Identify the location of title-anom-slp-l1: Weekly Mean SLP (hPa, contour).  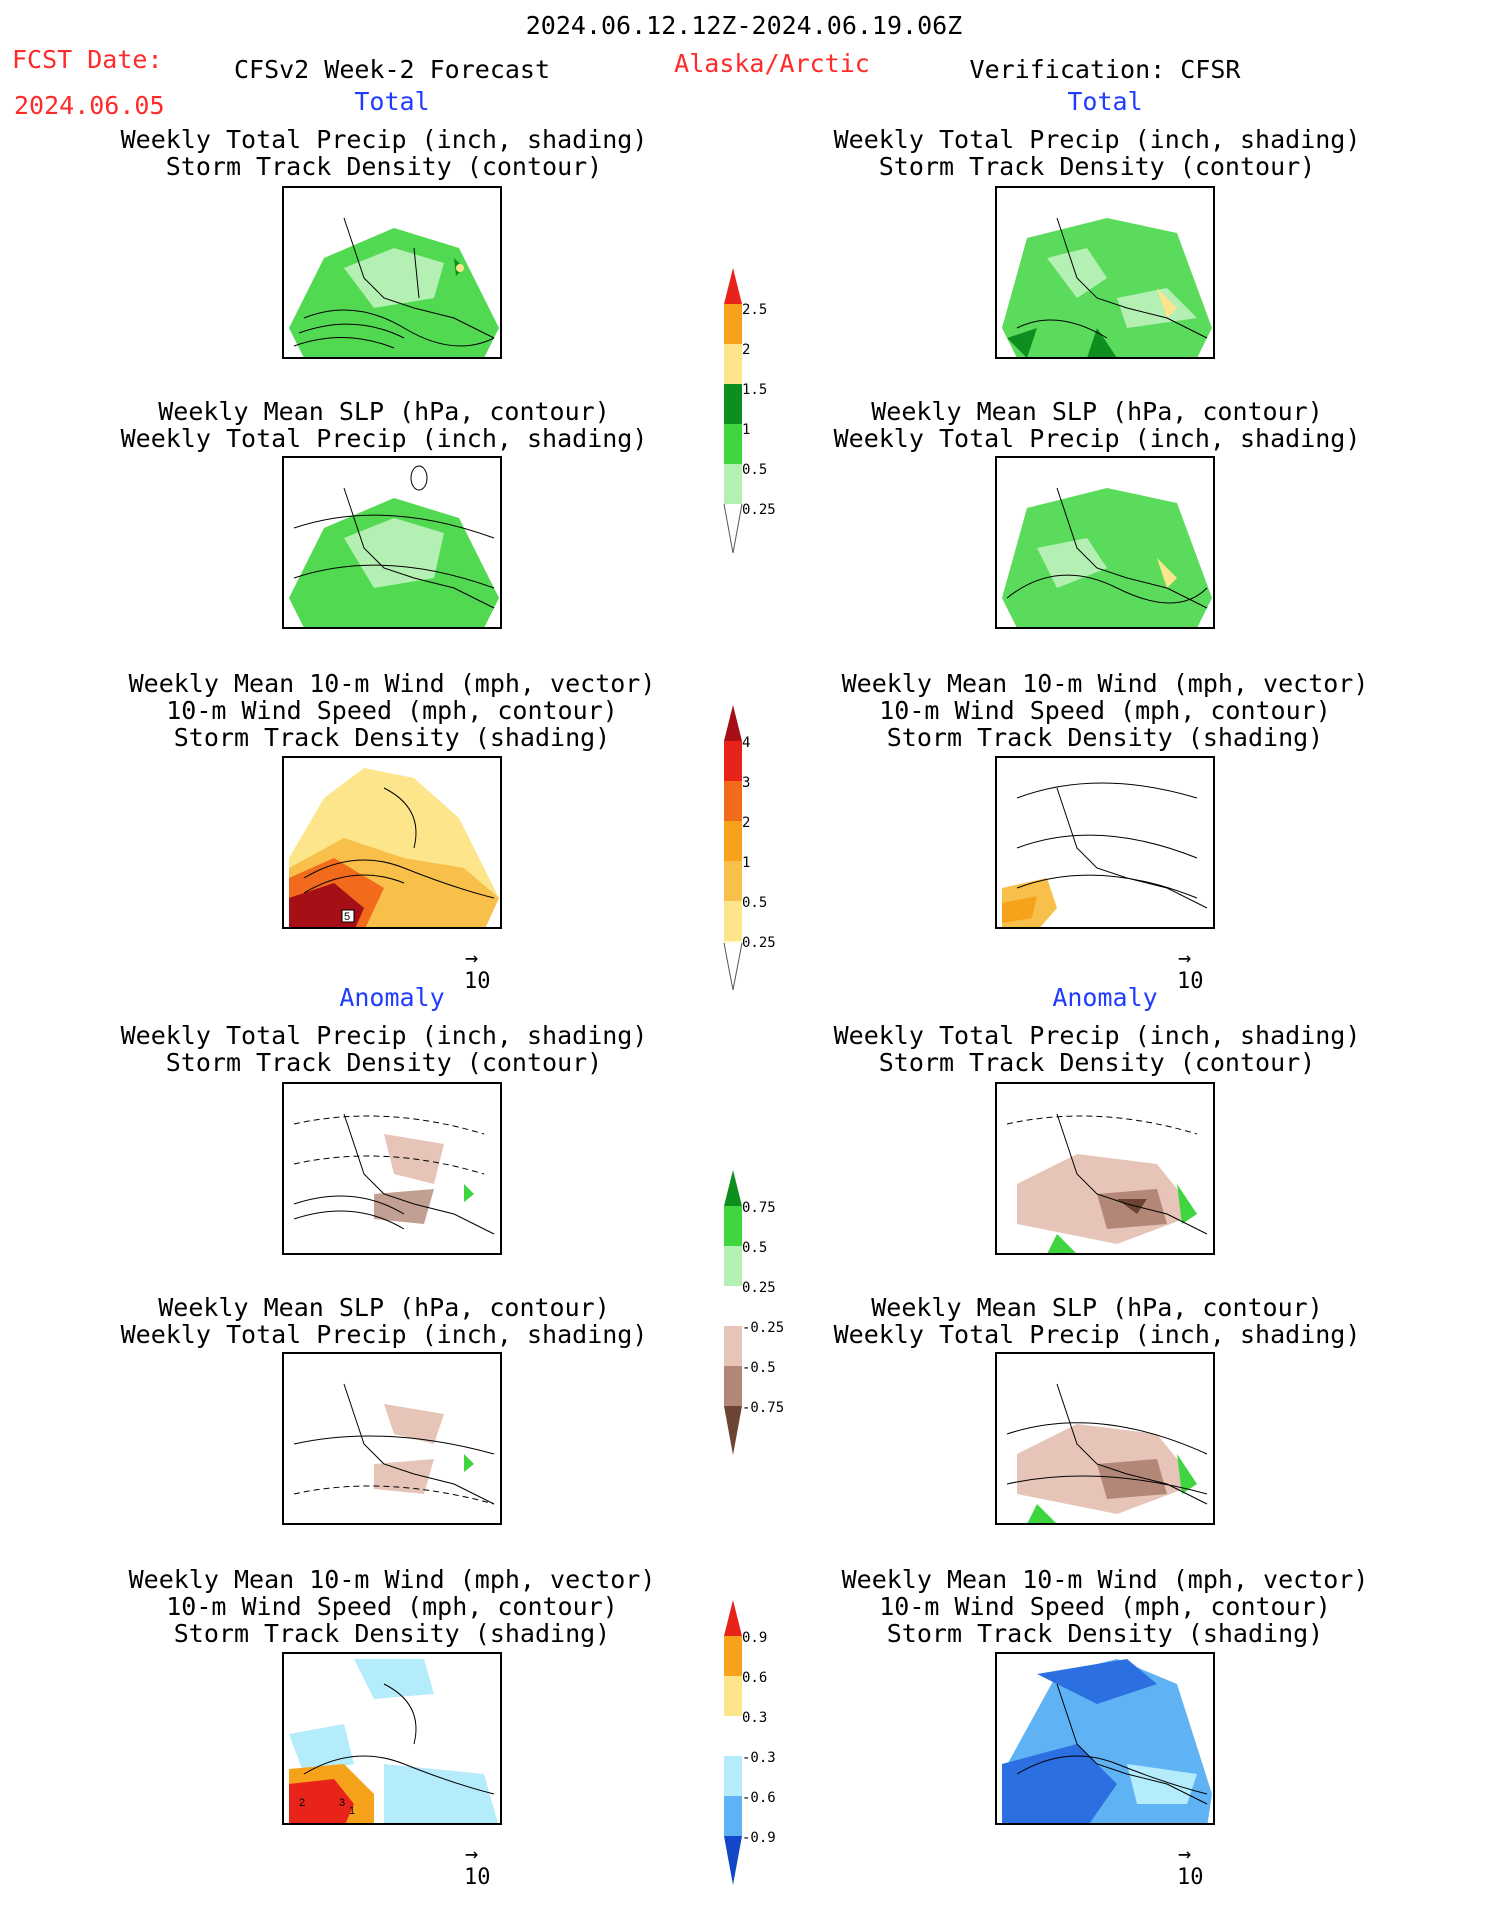
(384, 1307).